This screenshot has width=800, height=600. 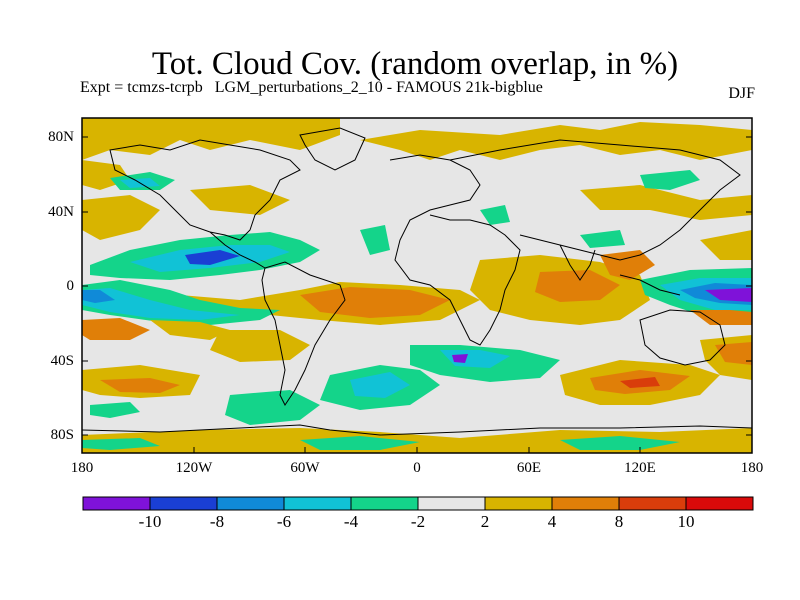 I want to click on colorbar-label: 10, so click(x=686, y=521).